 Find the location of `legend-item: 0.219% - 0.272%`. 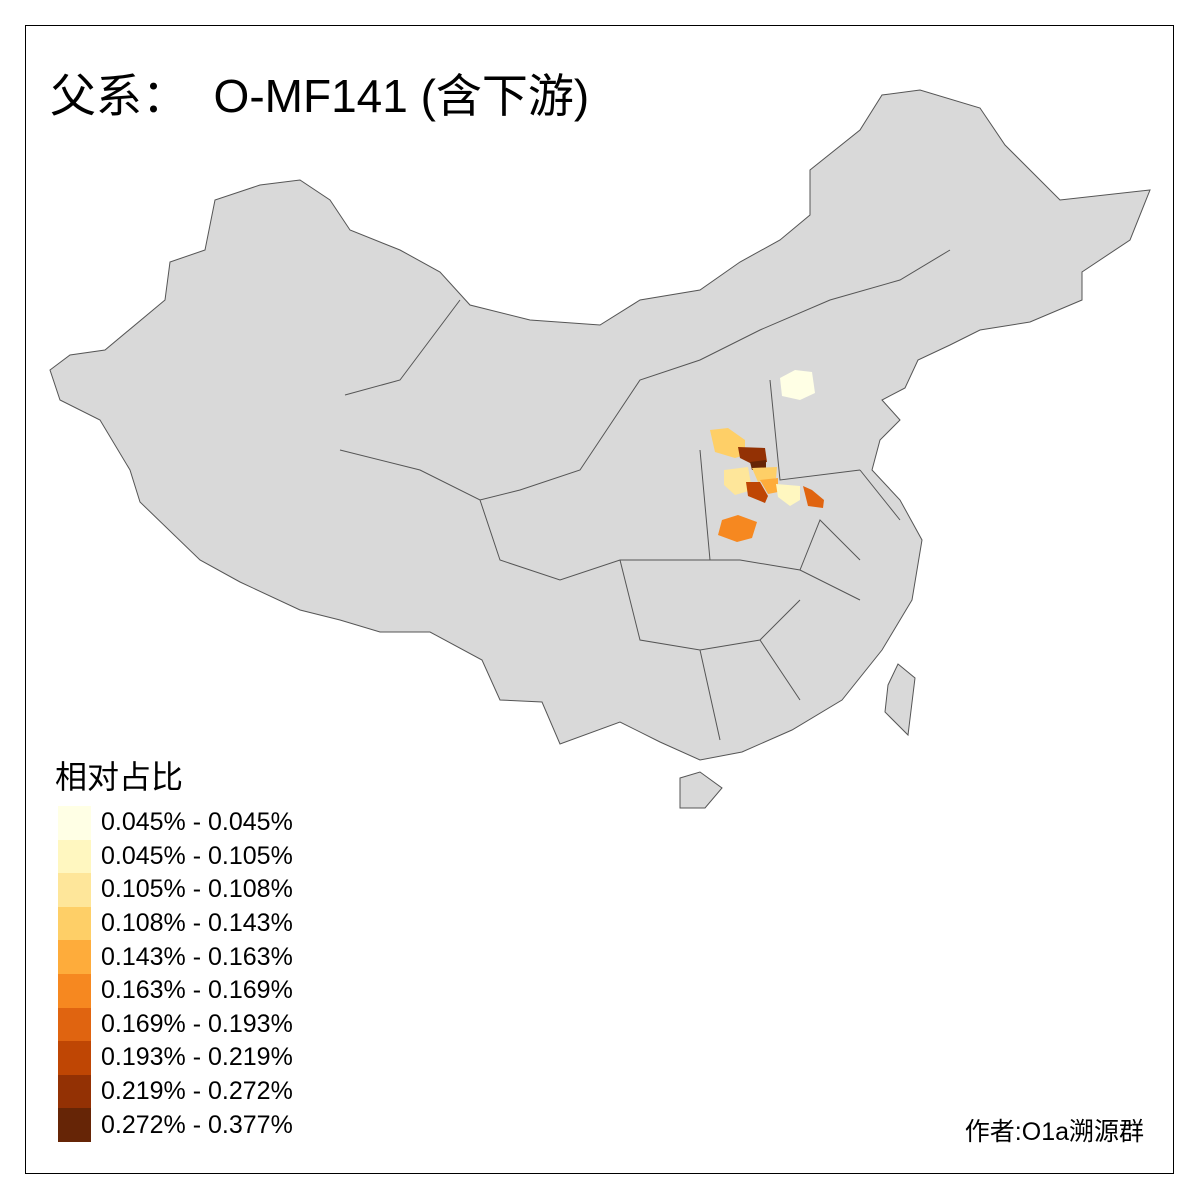

legend-item: 0.219% - 0.272% is located at coordinates (175, 1091).